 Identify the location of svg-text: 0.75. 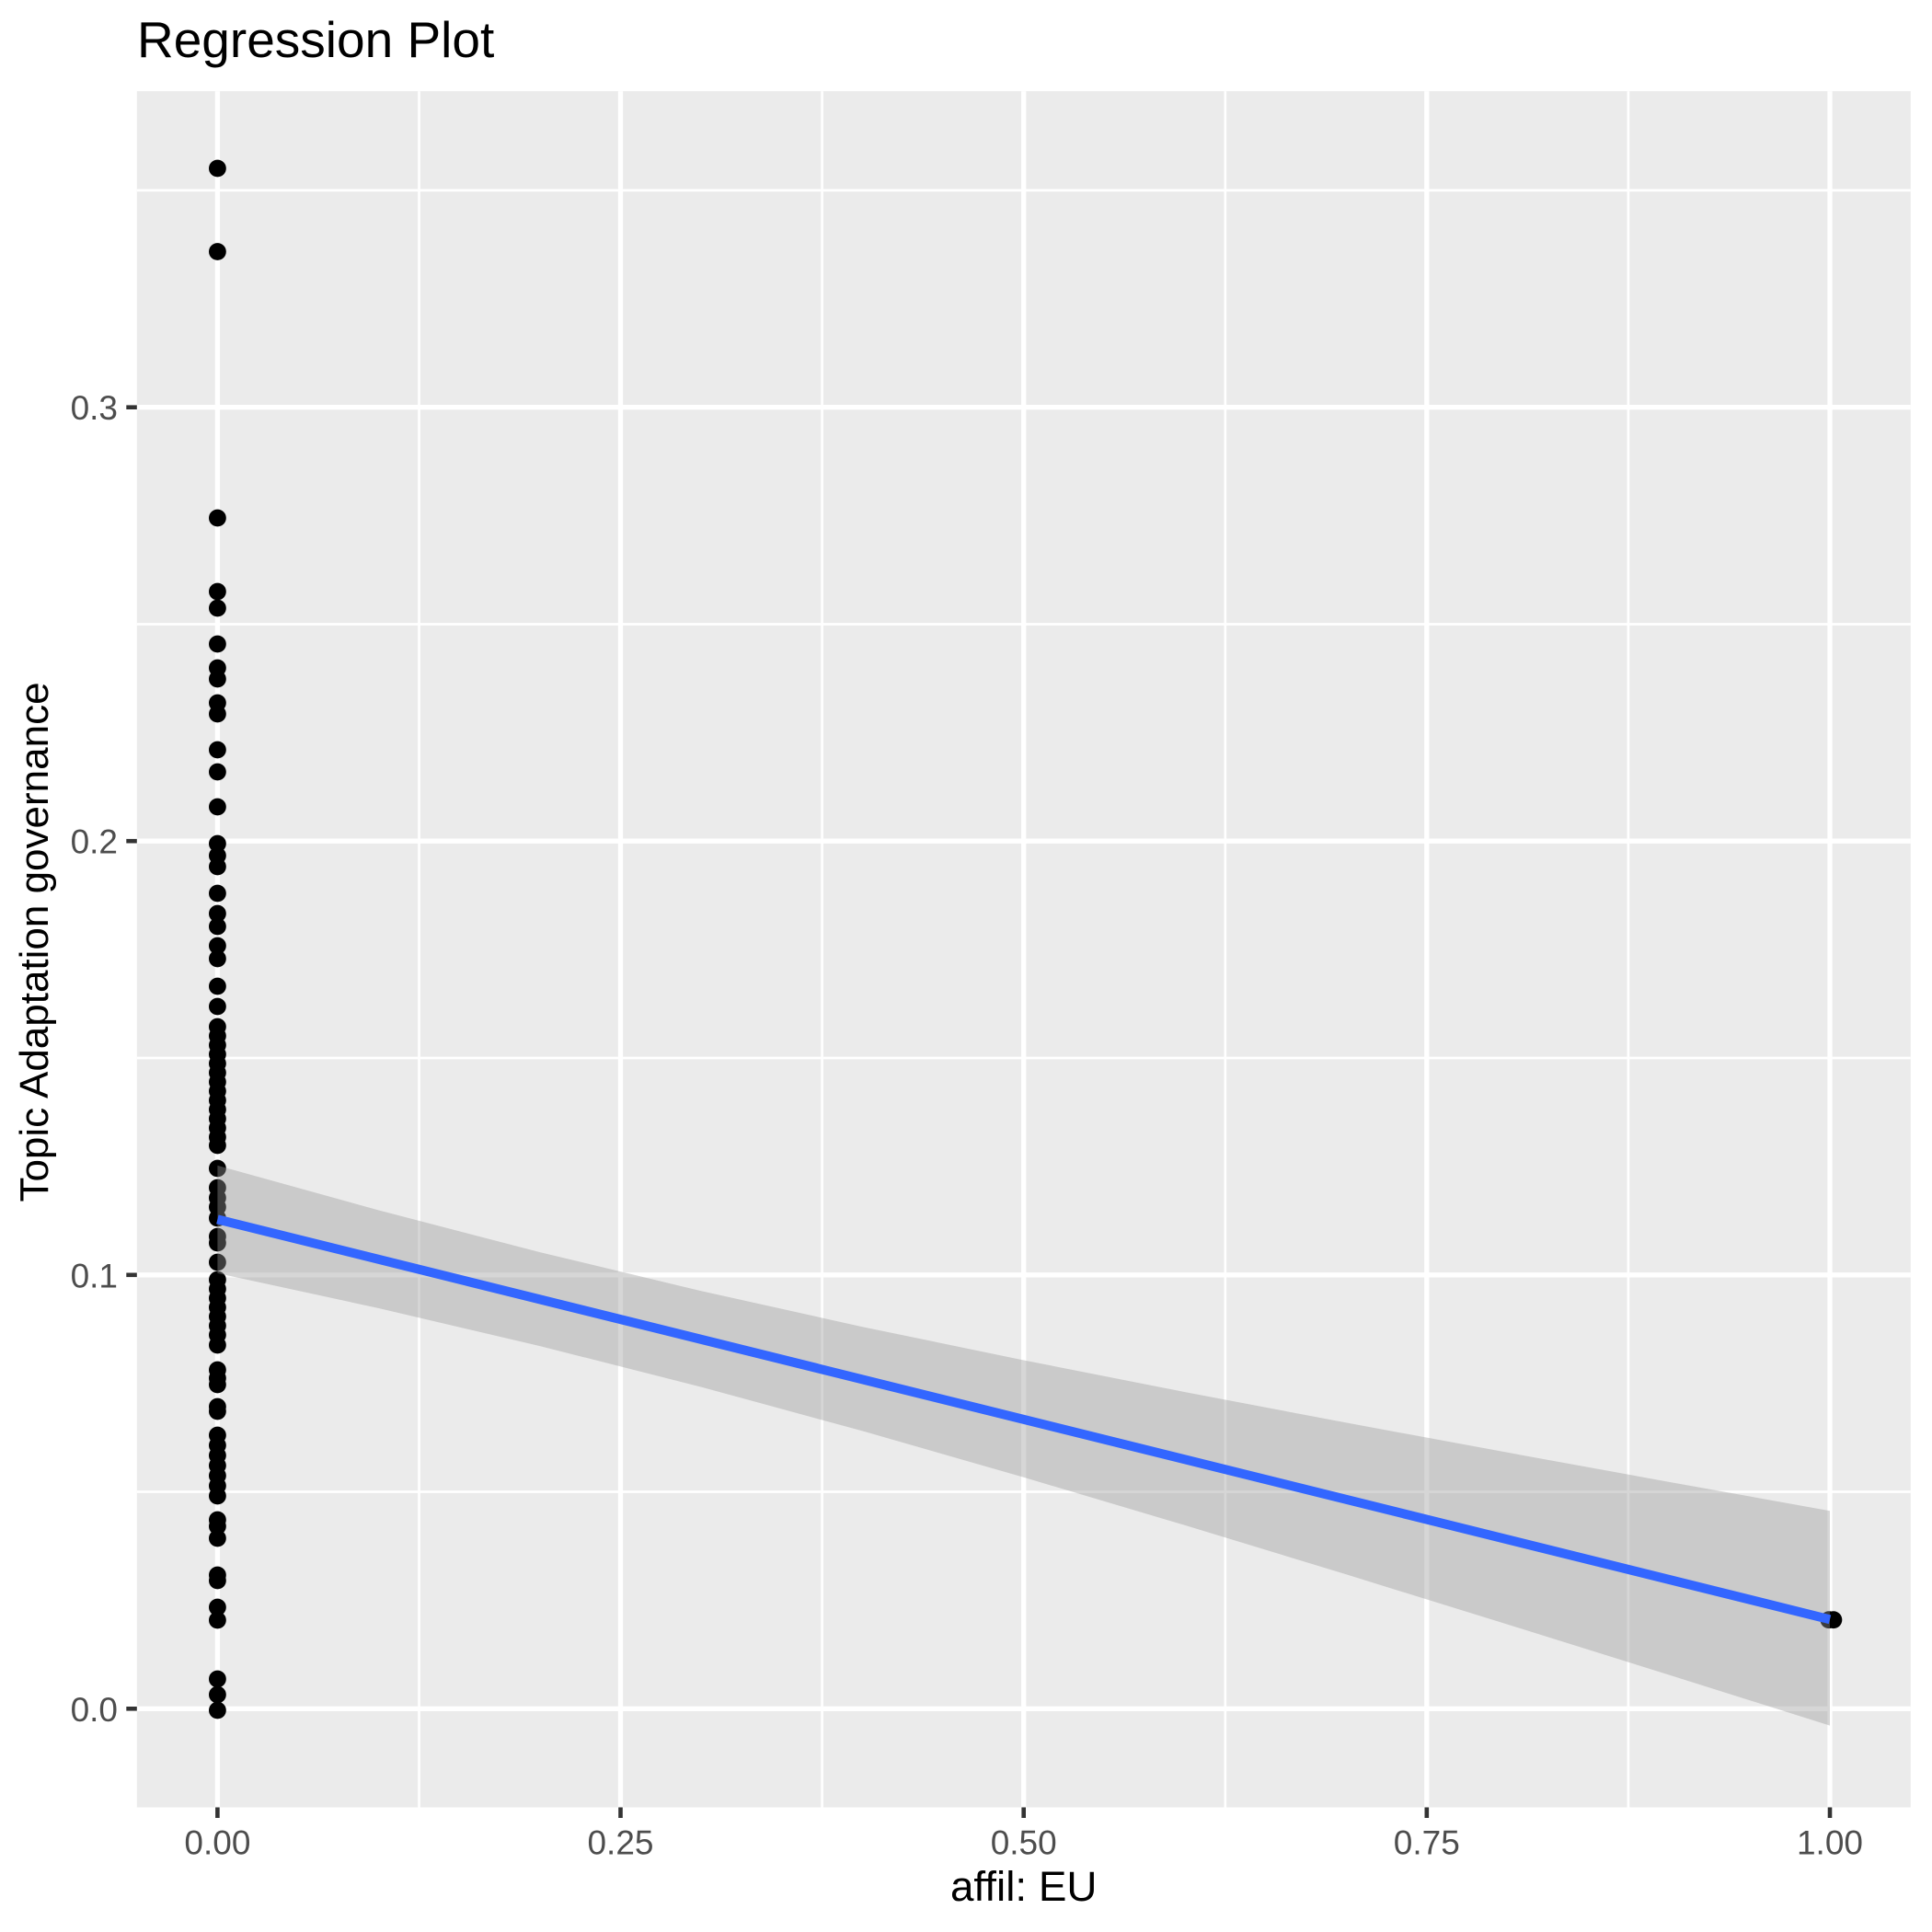
(1427, 1843).